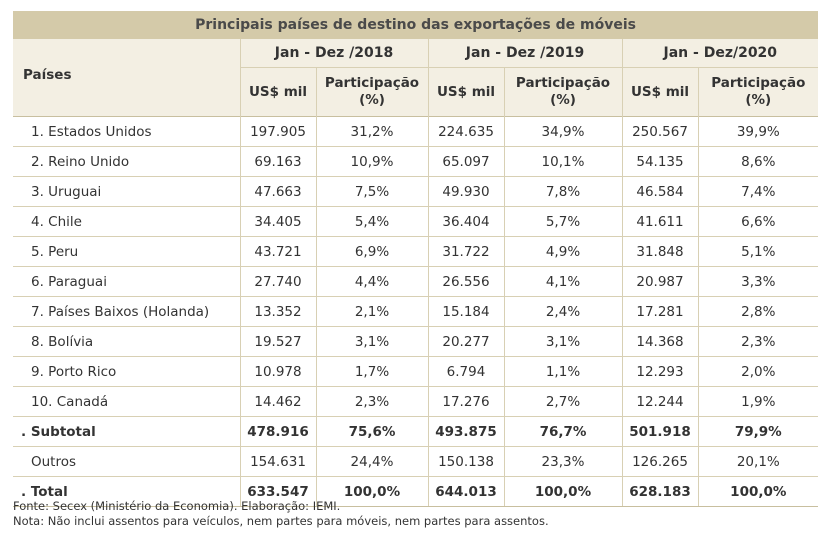  What do you see at coordinates (371, 461) in the screenshot?
I see `share-value: 24,4%` at bounding box center [371, 461].